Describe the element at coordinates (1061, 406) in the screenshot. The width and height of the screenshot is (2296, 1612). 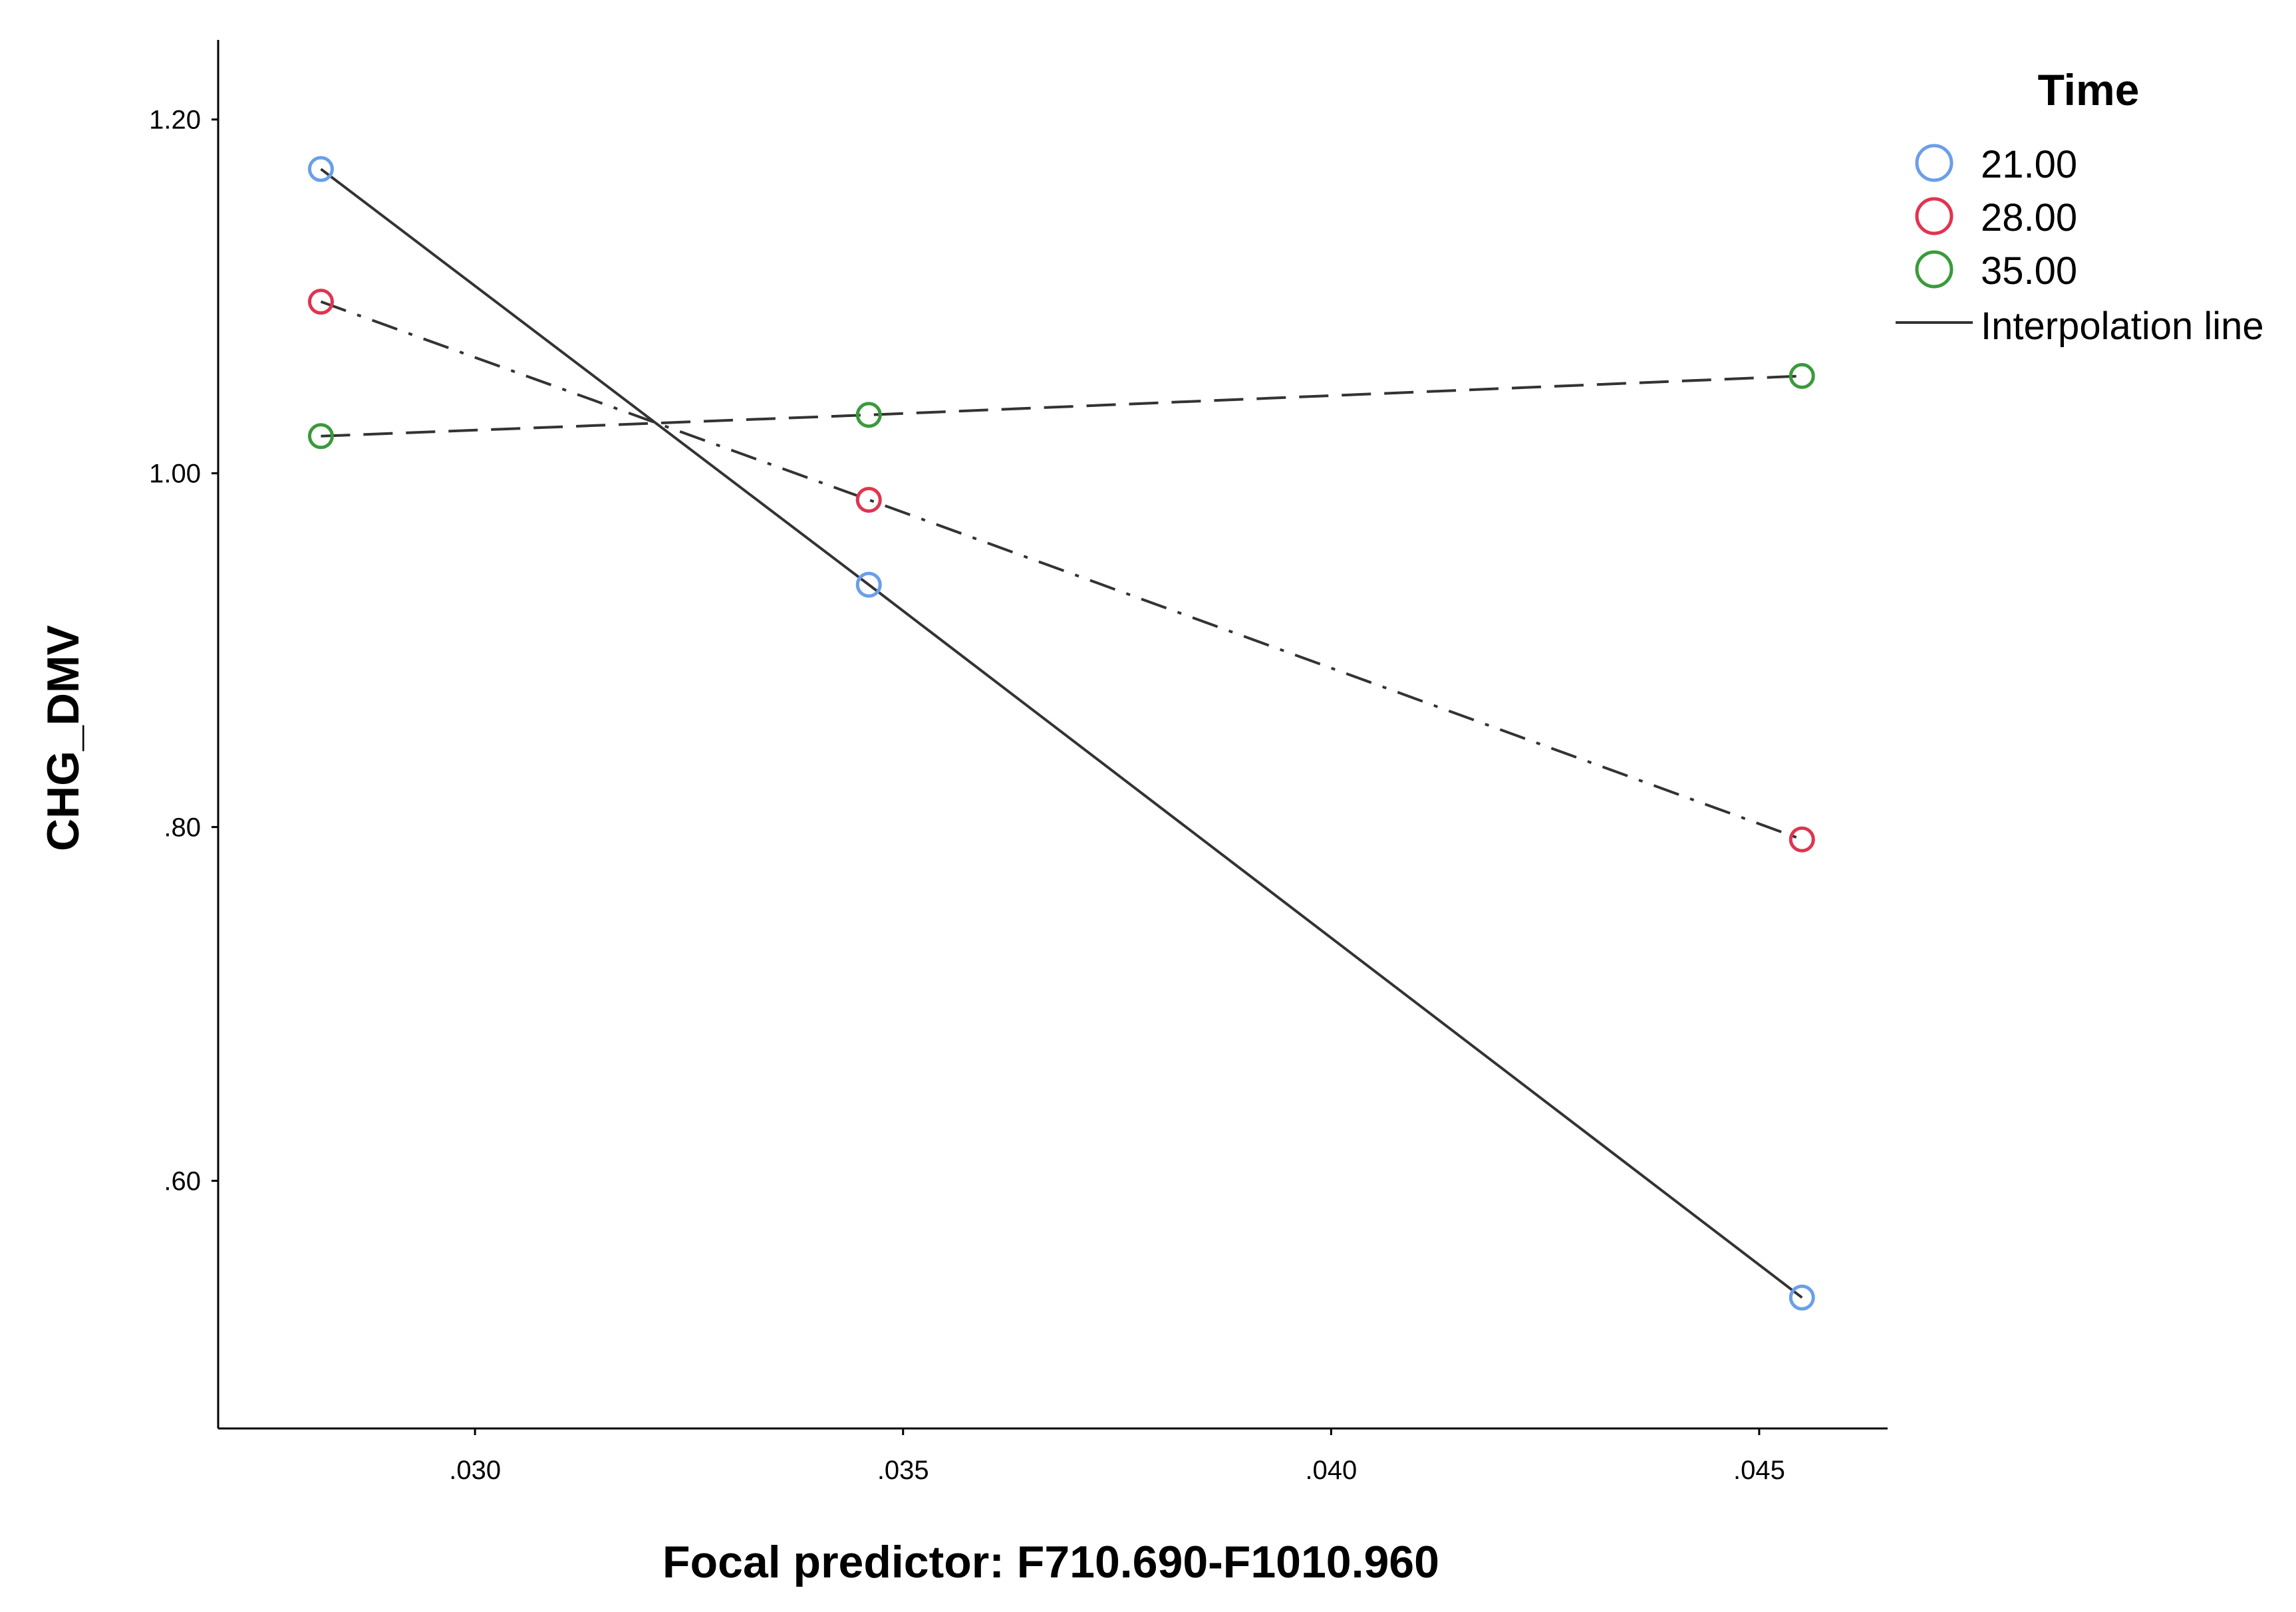
I see `series-line-35.00` at that location.